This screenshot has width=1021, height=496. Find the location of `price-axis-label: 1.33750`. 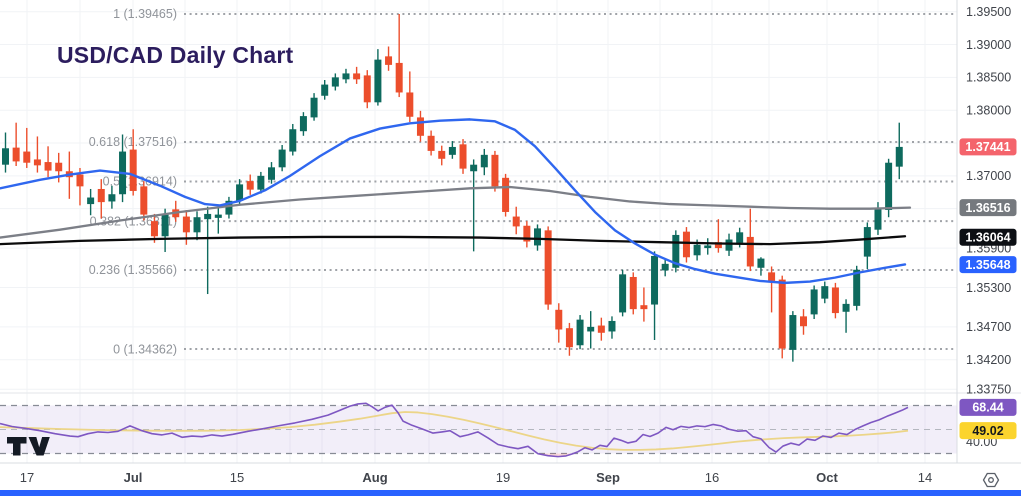

price-axis-label: 1.33750 is located at coordinates (988, 390).